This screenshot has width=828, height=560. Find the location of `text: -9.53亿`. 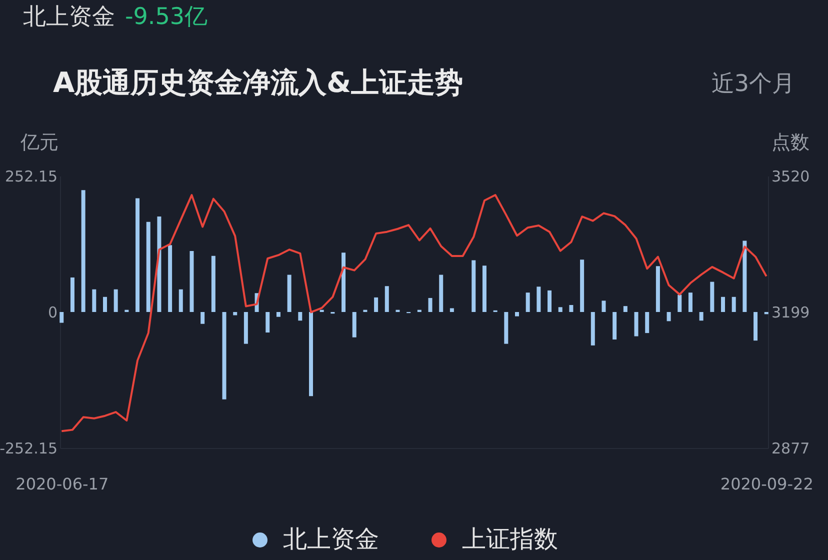

text: -9.53亿 is located at coordinates (166, 17).